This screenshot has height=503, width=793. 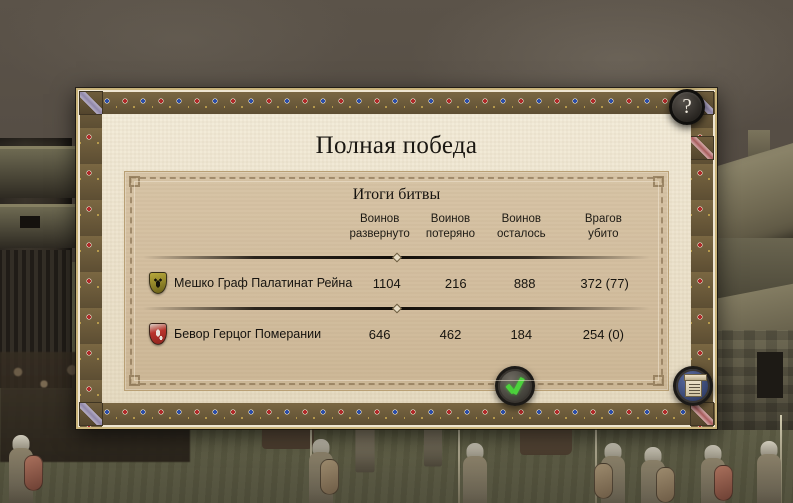 What do you see at coordinates (603, 227) in the screenshot?
I see `header-cell-enemies-killed: Врагов убито` at bounding box center [603, 227].